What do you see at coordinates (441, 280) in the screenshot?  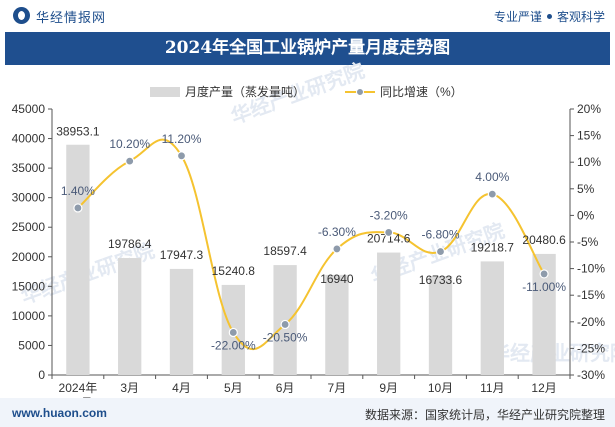 I see `bar-value-label: 16733.6` at bounding box center [441, 280].